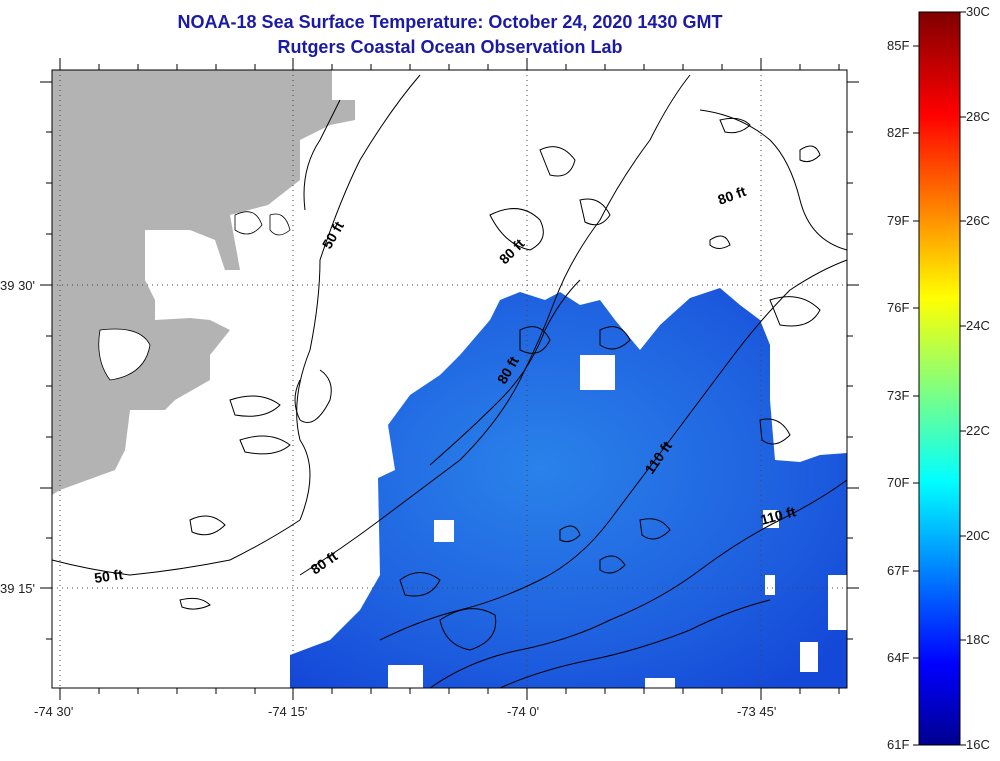  Describe the element at coordinates (450, 47) in the screenshot. I see `map-subtitle: Rutgers Coastal Ocean Observation Lab` at that location.